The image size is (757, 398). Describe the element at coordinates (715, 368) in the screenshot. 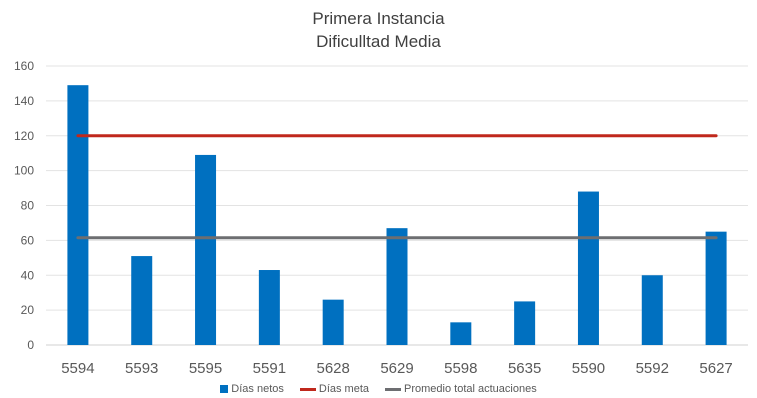

I see `x-tick-label: 5627` at that location.